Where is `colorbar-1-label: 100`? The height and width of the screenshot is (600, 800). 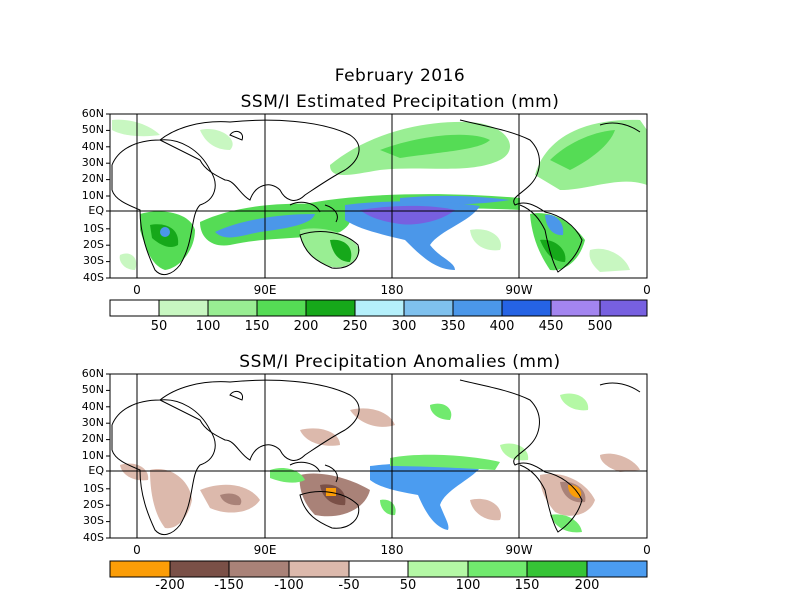 colorbar-1-label: 100 is located at coordinates (208, 326).